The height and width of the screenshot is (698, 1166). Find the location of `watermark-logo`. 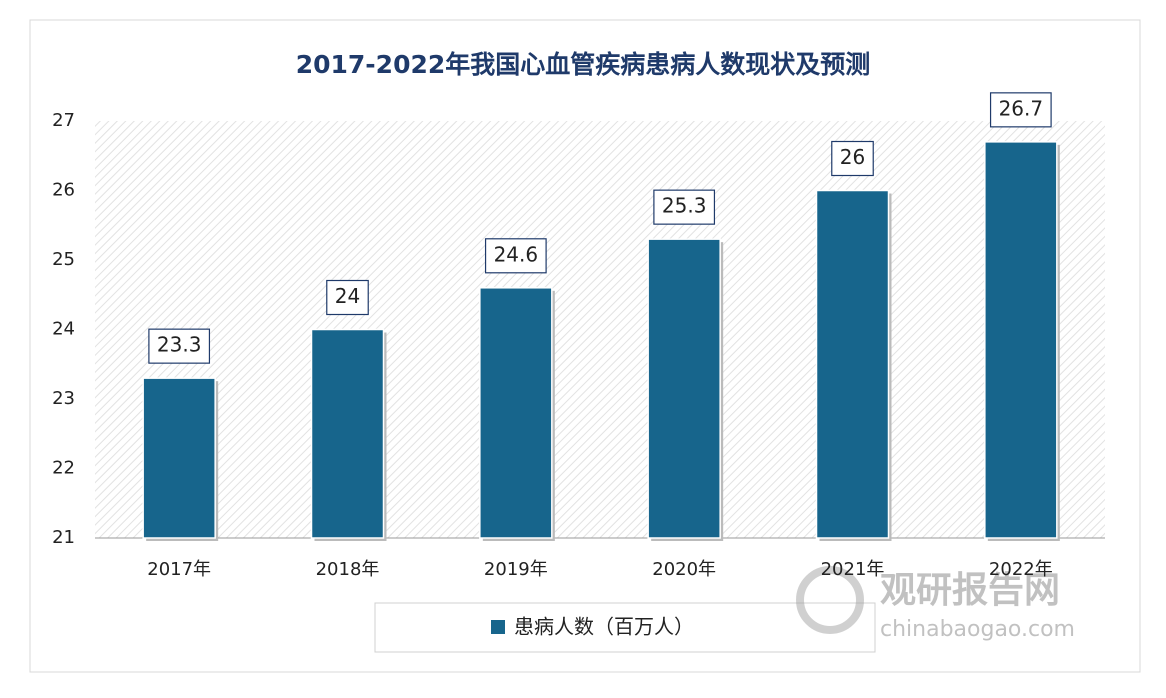

watermark-logo is located at coordinates (830, 600).